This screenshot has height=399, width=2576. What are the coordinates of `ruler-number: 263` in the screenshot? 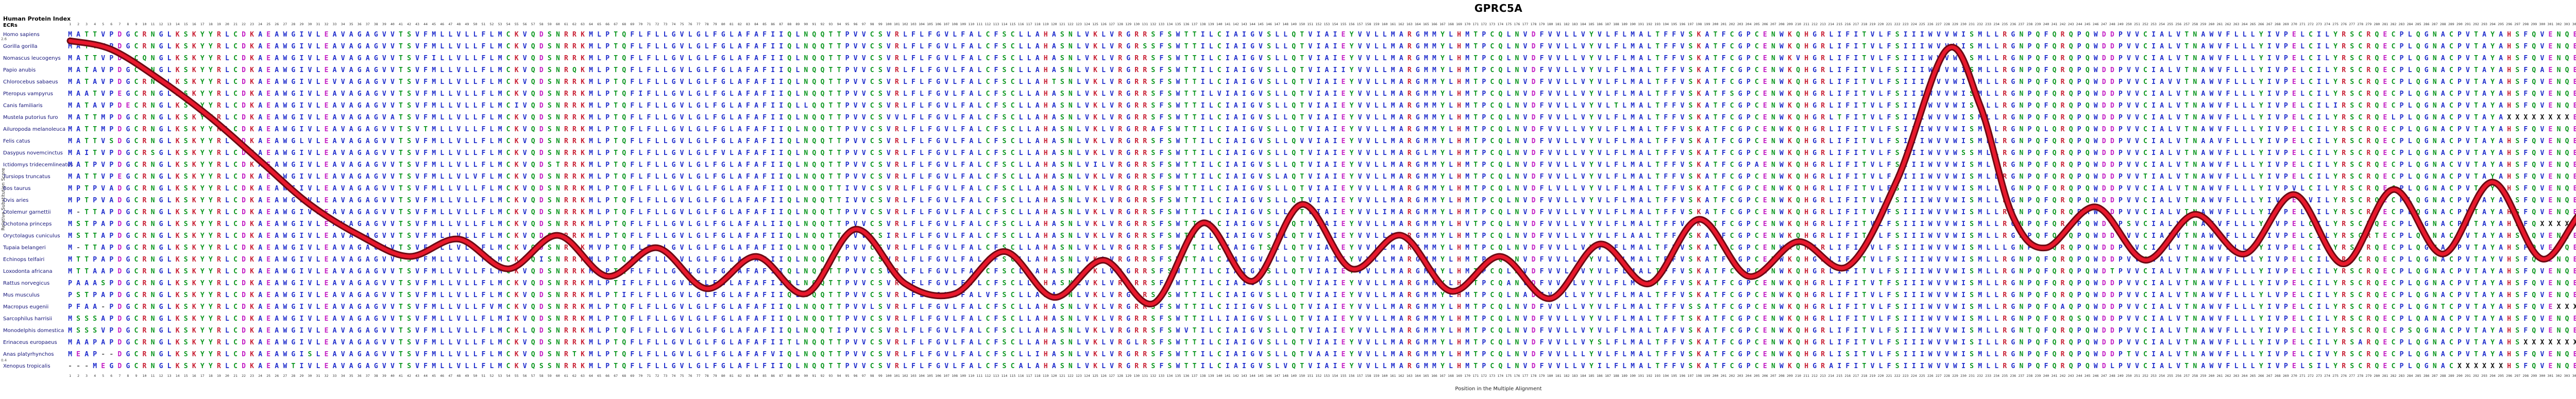 It's located at (2236, 24).